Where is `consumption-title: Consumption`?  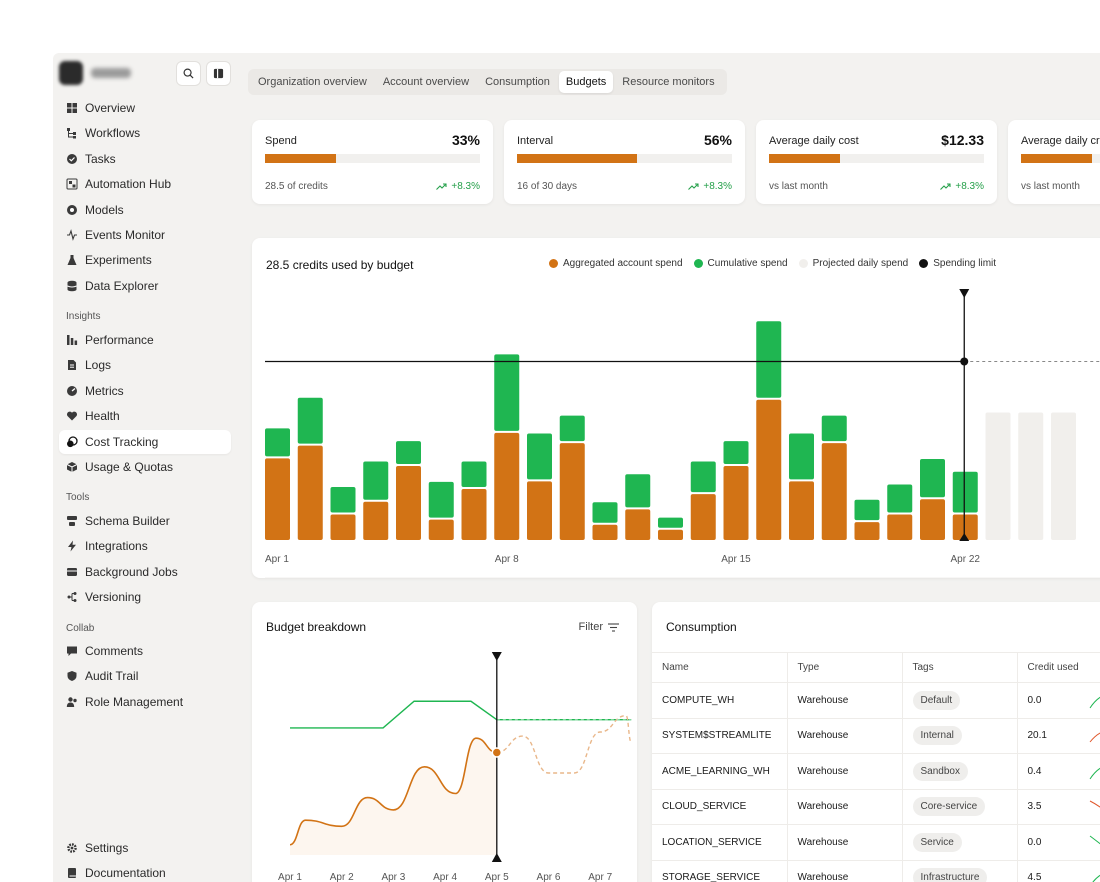
consumption-title: Consumption is located at coordinates (701, 627).